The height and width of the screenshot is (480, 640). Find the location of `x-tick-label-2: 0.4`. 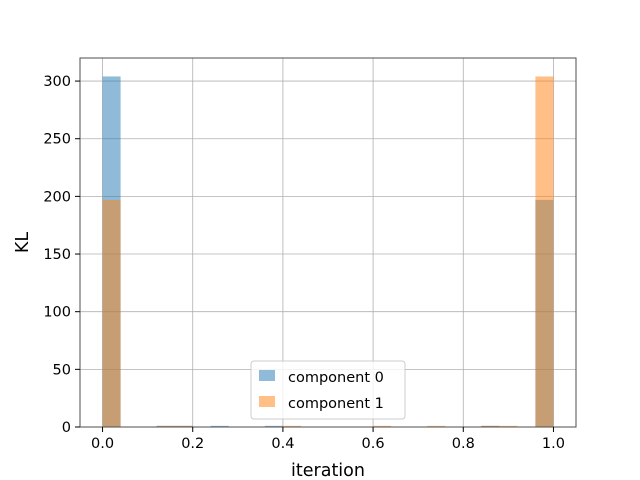

x-tick-label-2: 0.4 is located at coordinates (282, 444).